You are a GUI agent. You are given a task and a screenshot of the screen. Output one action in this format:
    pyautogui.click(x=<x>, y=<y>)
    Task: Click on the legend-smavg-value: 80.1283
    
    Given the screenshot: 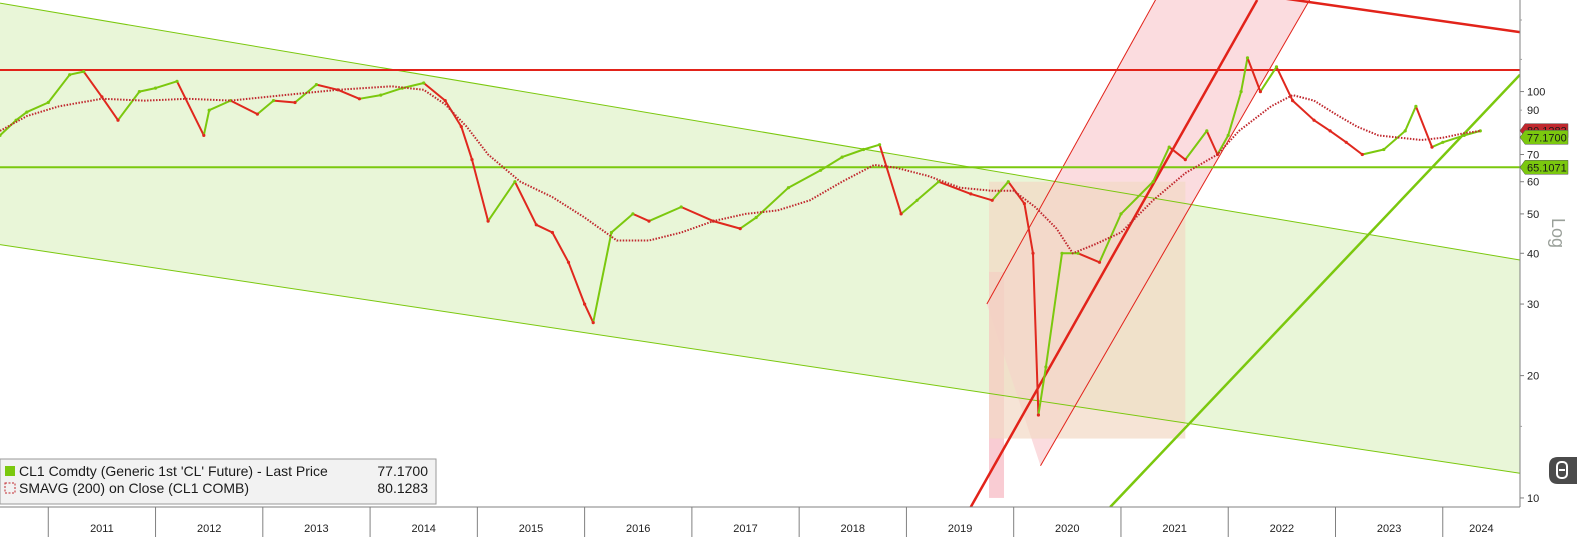 What is the action you would take?
    pyautogui.click(x=402, y=488)
    